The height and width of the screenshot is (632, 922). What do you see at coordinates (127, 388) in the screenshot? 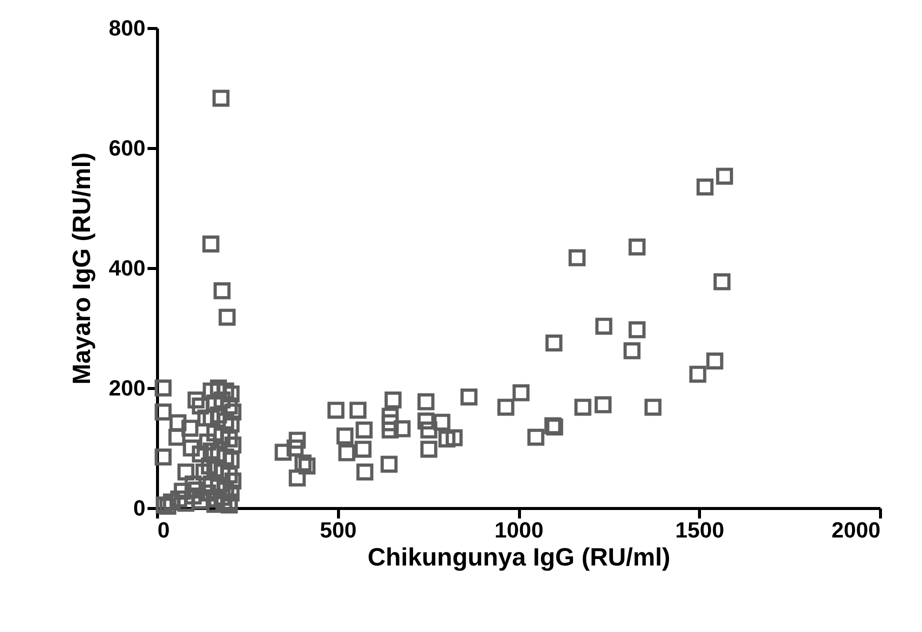
I see `y-tick-label: 200` at bounding box center [127, 388].